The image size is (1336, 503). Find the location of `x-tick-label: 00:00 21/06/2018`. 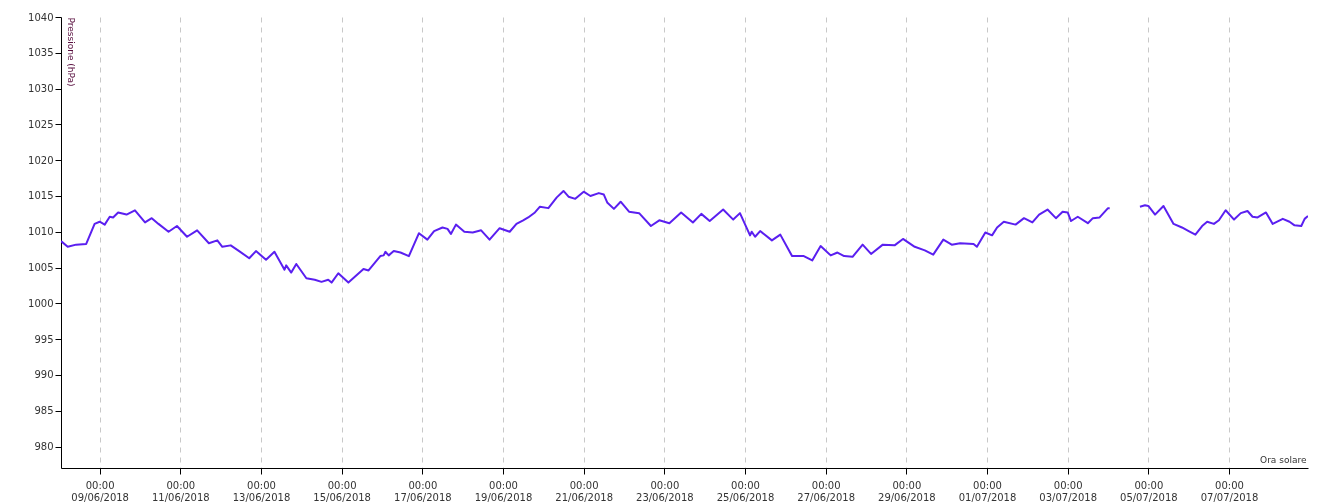

x-tick-label: 00:00 21/06/2018 is located at coordinates (584, 491).